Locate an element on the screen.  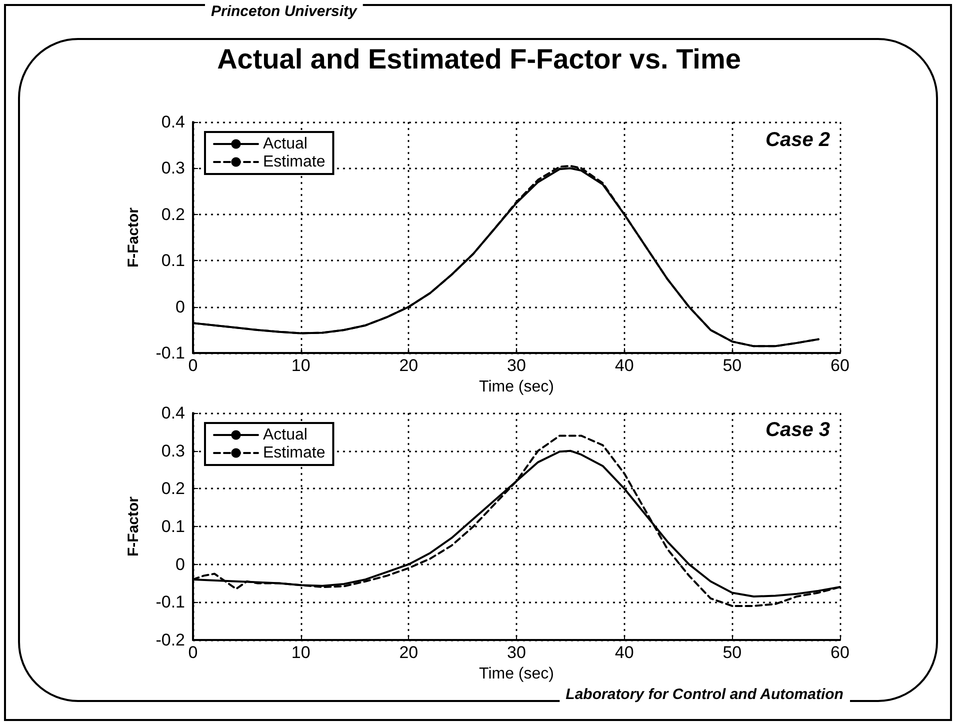
text: Laboratory for Control and Automation is located at coordinates (705, 694).